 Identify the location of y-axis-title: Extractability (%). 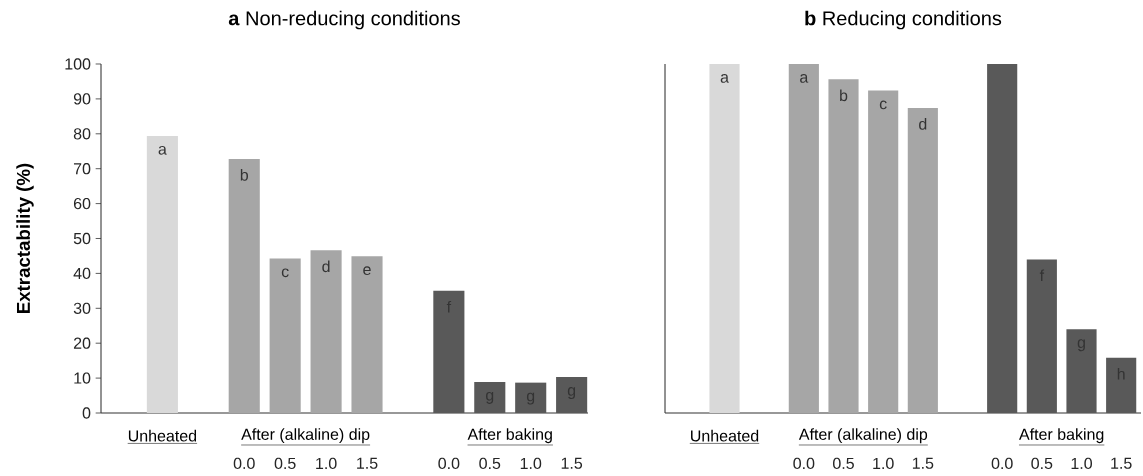
(25, 238).